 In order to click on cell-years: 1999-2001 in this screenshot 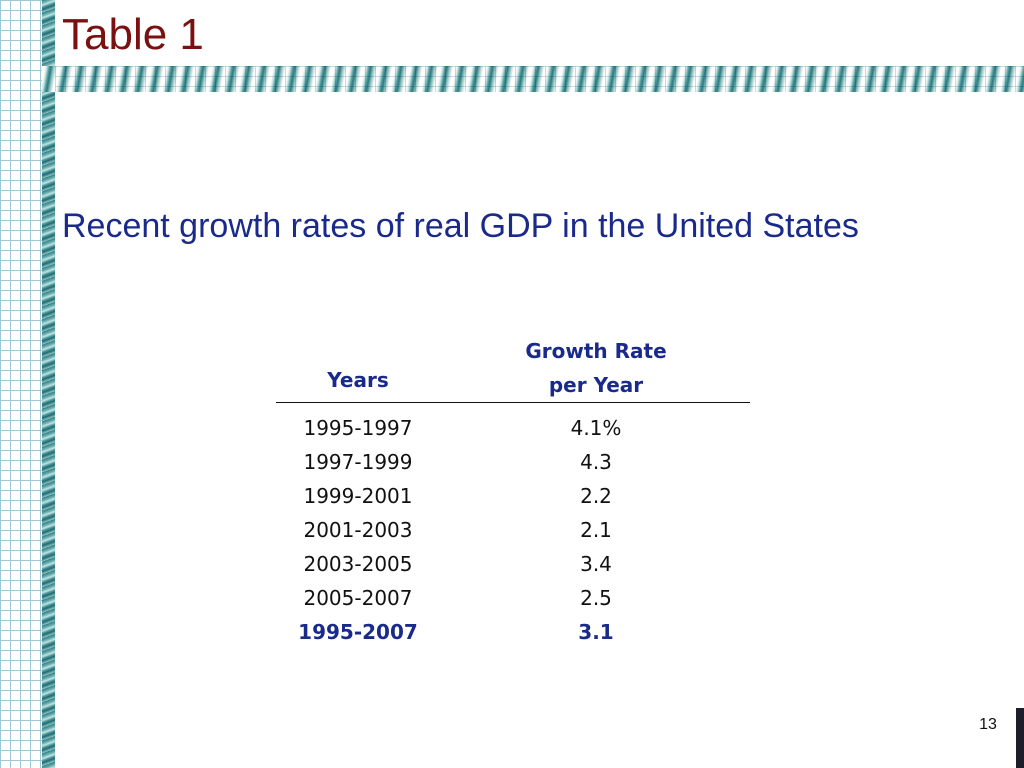, I will do `click(358, 496)`.